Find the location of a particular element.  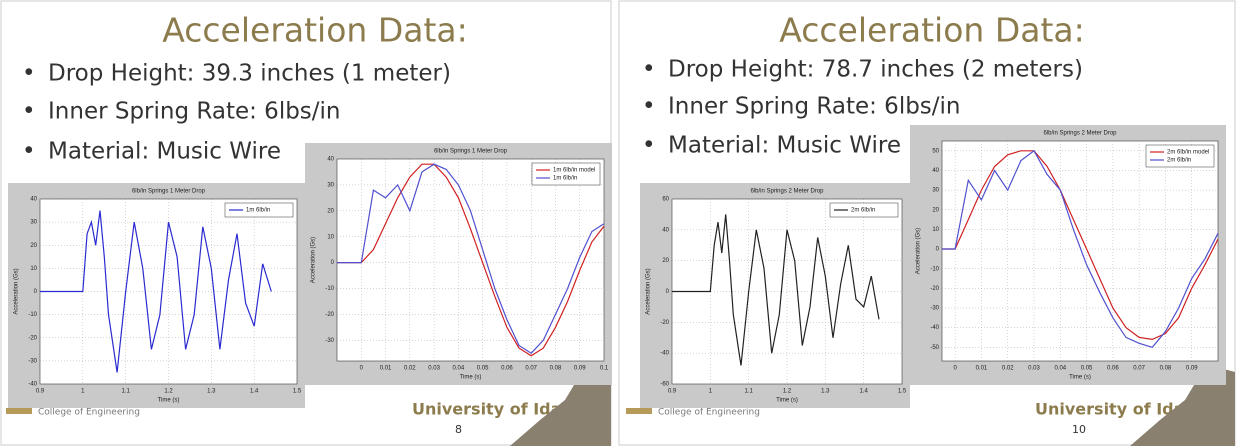

footer-university: University of Idaho is located at coordinates (1121, 409).